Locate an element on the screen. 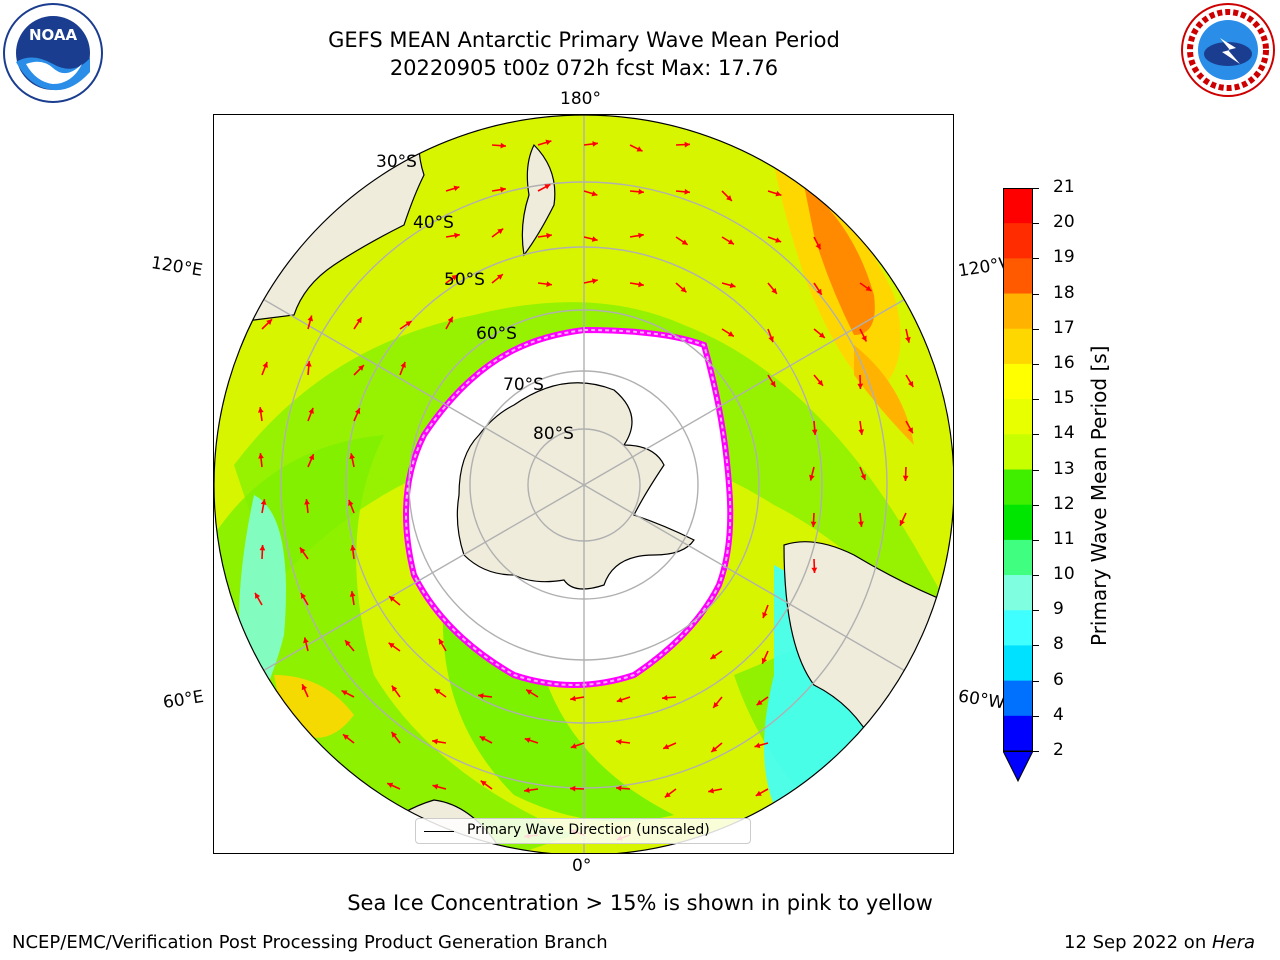 Image resolution: width=1280 pixels, height=960 pixels. map-legend: Primary Wave Direction (unscaled) is located at coordinates (583, 831).